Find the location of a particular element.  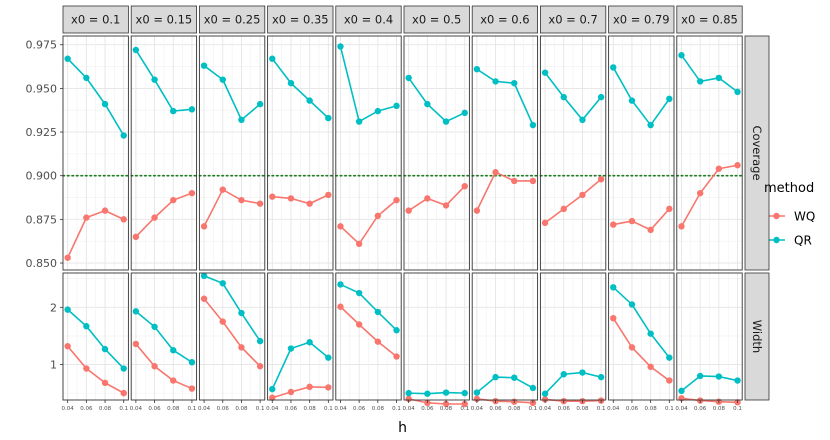

facet-strip-label: x0 = 0.4 is located at coordinates (368, 20).